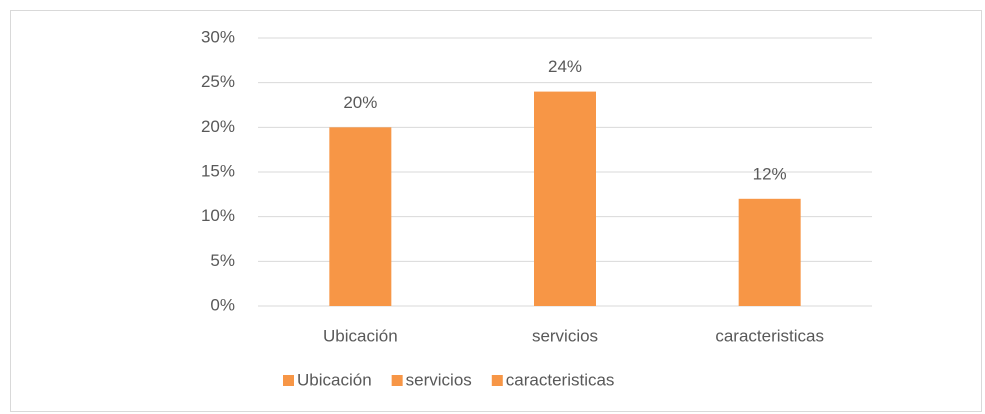  I want to click on data-label: 12%, so click(770, 173).